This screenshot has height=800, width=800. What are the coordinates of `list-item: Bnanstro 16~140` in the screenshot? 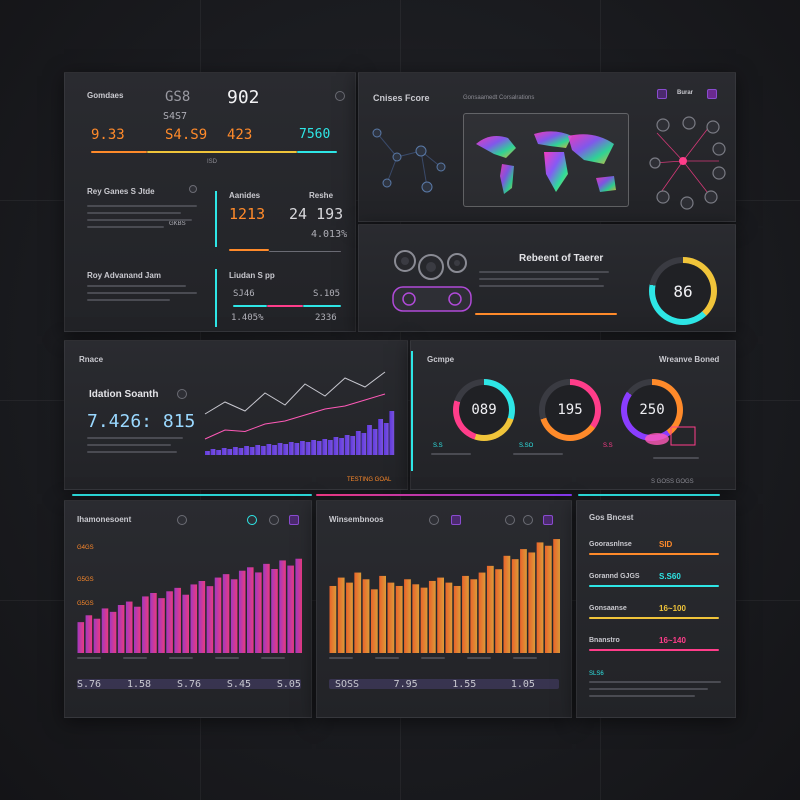 It's located at (657, 649).